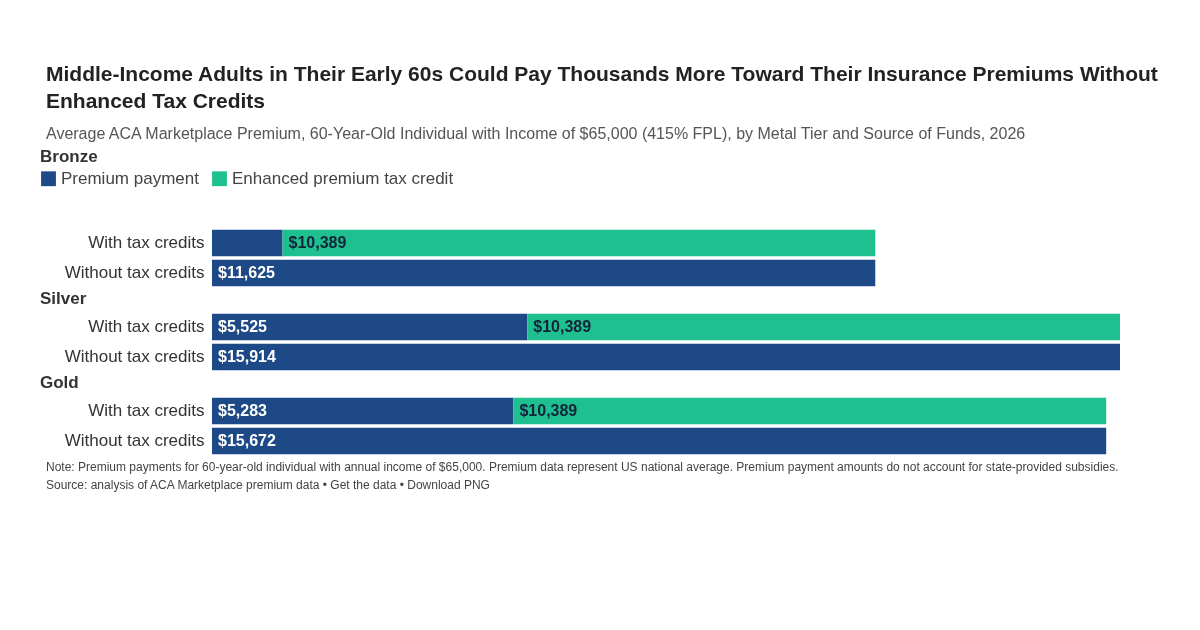 The image size is (1200, 630). I want to click on data-label: $15,672, so click(247, 441).